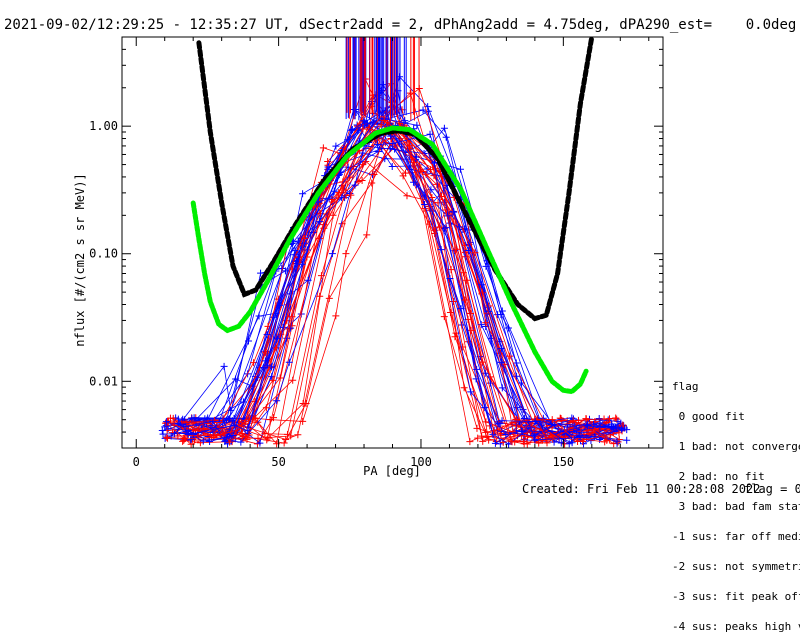  I want to click on created-timestamp: Created: Fri Feb 11 00:28:08 2022, so click(641, 489).